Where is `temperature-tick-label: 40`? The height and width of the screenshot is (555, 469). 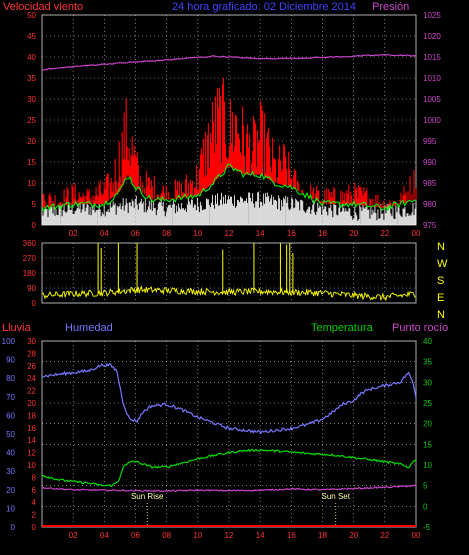
temperature-tick-label: 40 is located at coordinates (427, 341).